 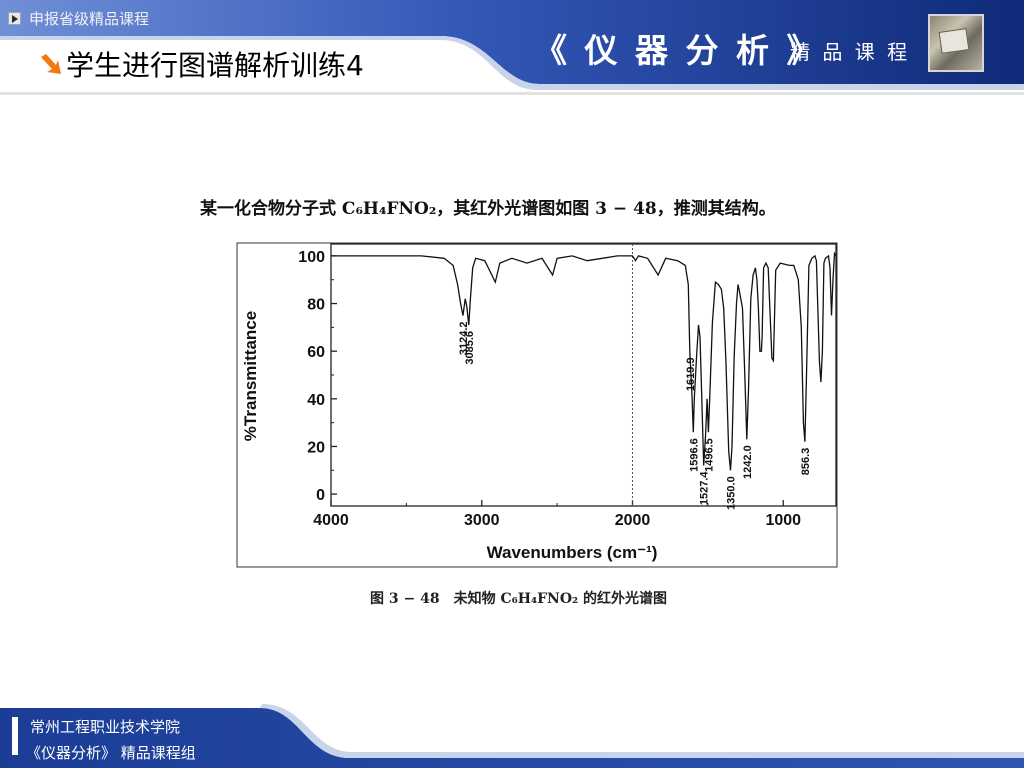 What do you see at coordinates (519, 599) in the screenshot?
I see `figure-caption: 图 3 − 48 未知物 C₆H₄FNO₂ 的红外光谱图` at bounding box center [519, 599].